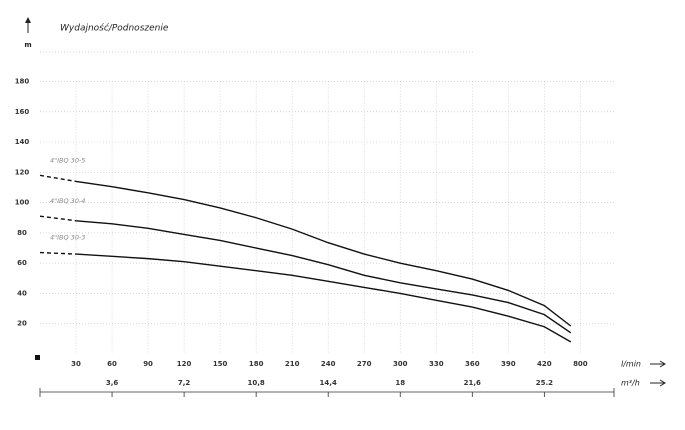 The height and width of the screenshot is (430, 685). What do you see at coordinates (544, 383) in the screenshot?
I see `x2-tick-label: 25.2` at bounding box center [544, 383].